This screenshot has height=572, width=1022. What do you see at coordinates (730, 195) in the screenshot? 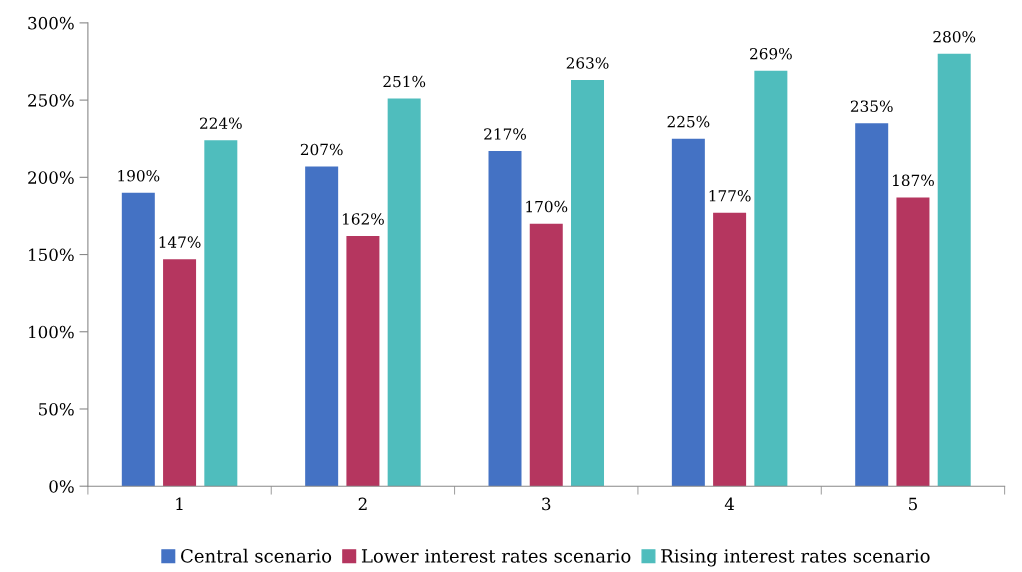
I see `data-label: 177%` at bounding box center [730, 195].